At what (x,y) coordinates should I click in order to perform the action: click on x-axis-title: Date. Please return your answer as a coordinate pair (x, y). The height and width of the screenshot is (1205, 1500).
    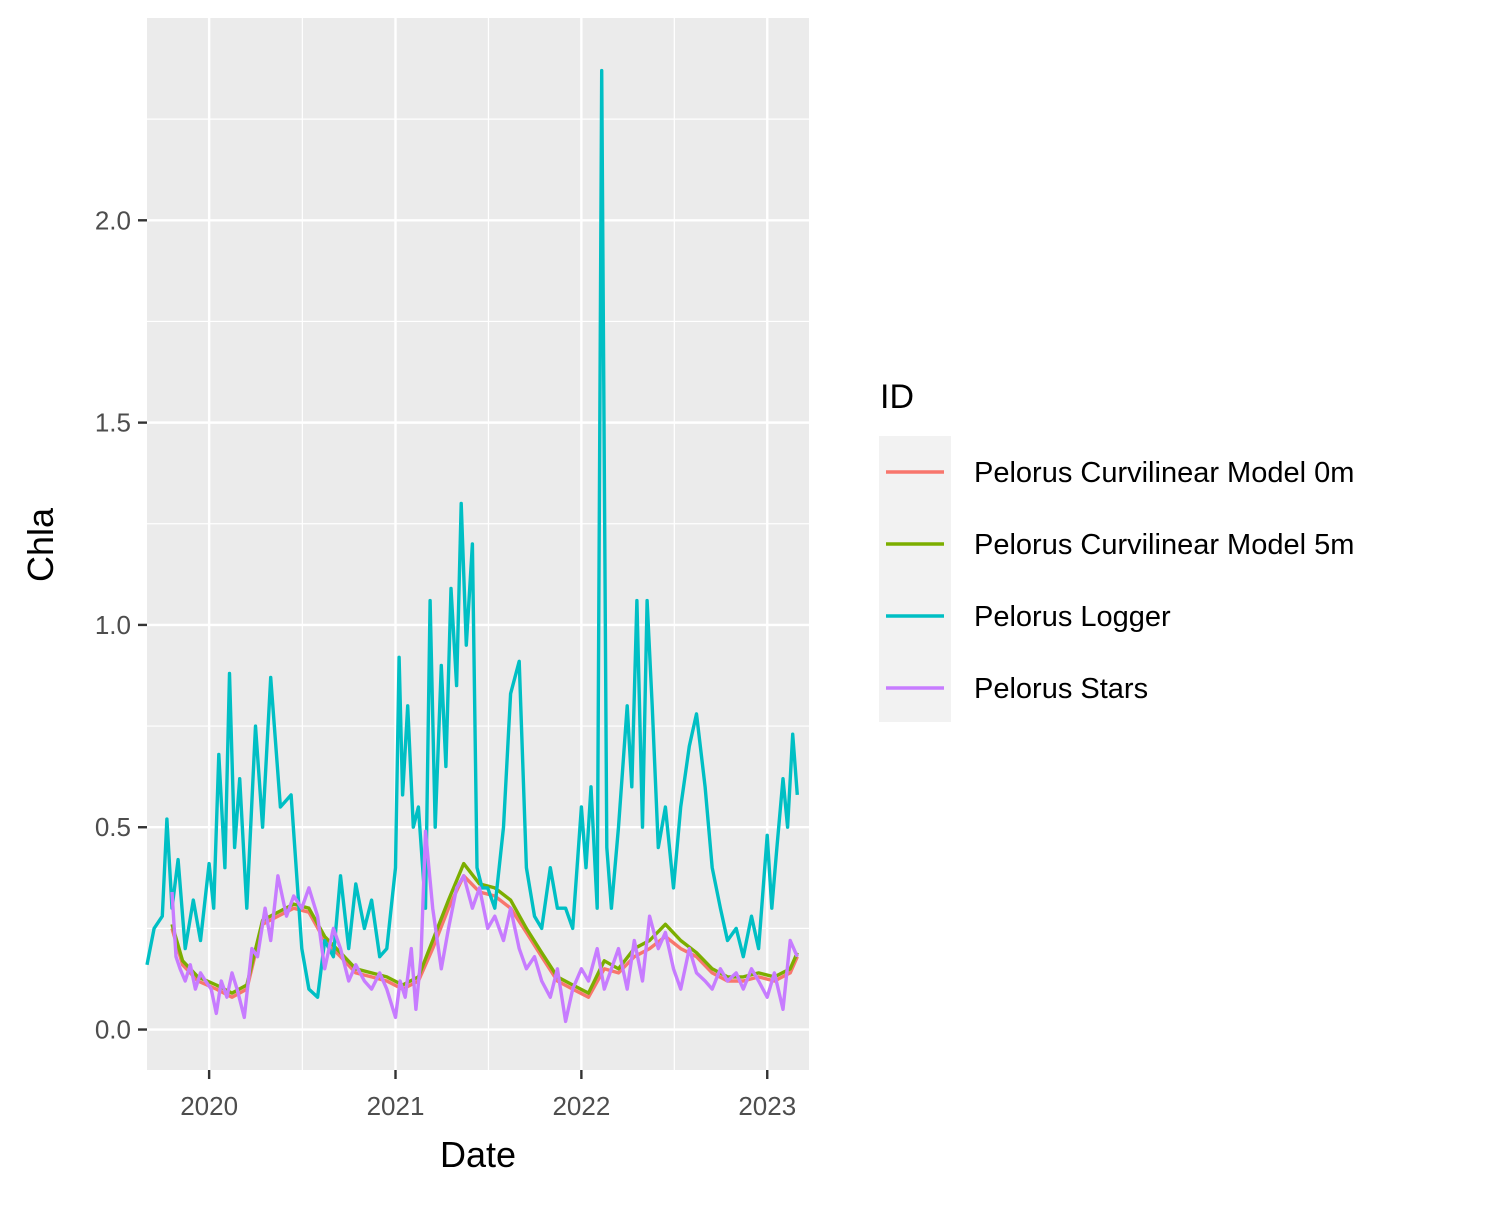
    Looking at the image, I should click on (478, 1154).